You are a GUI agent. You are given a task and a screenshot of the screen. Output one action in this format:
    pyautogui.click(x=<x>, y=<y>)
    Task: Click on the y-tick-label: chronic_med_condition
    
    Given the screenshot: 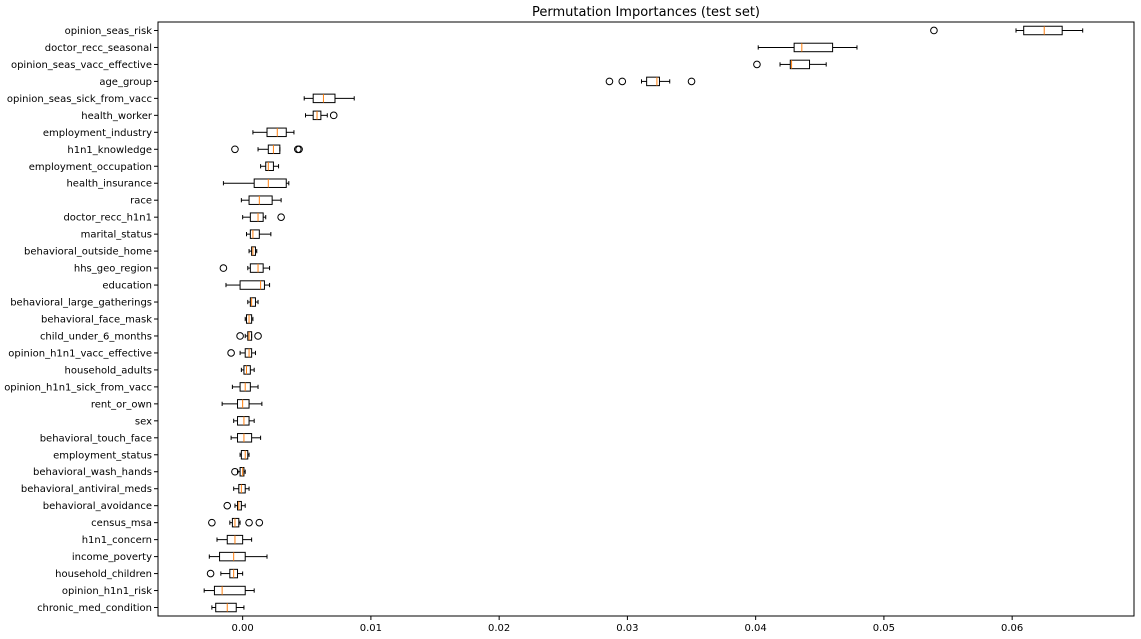 What is the action you would take?
    pyautogui.click(x=94, y=608)
    